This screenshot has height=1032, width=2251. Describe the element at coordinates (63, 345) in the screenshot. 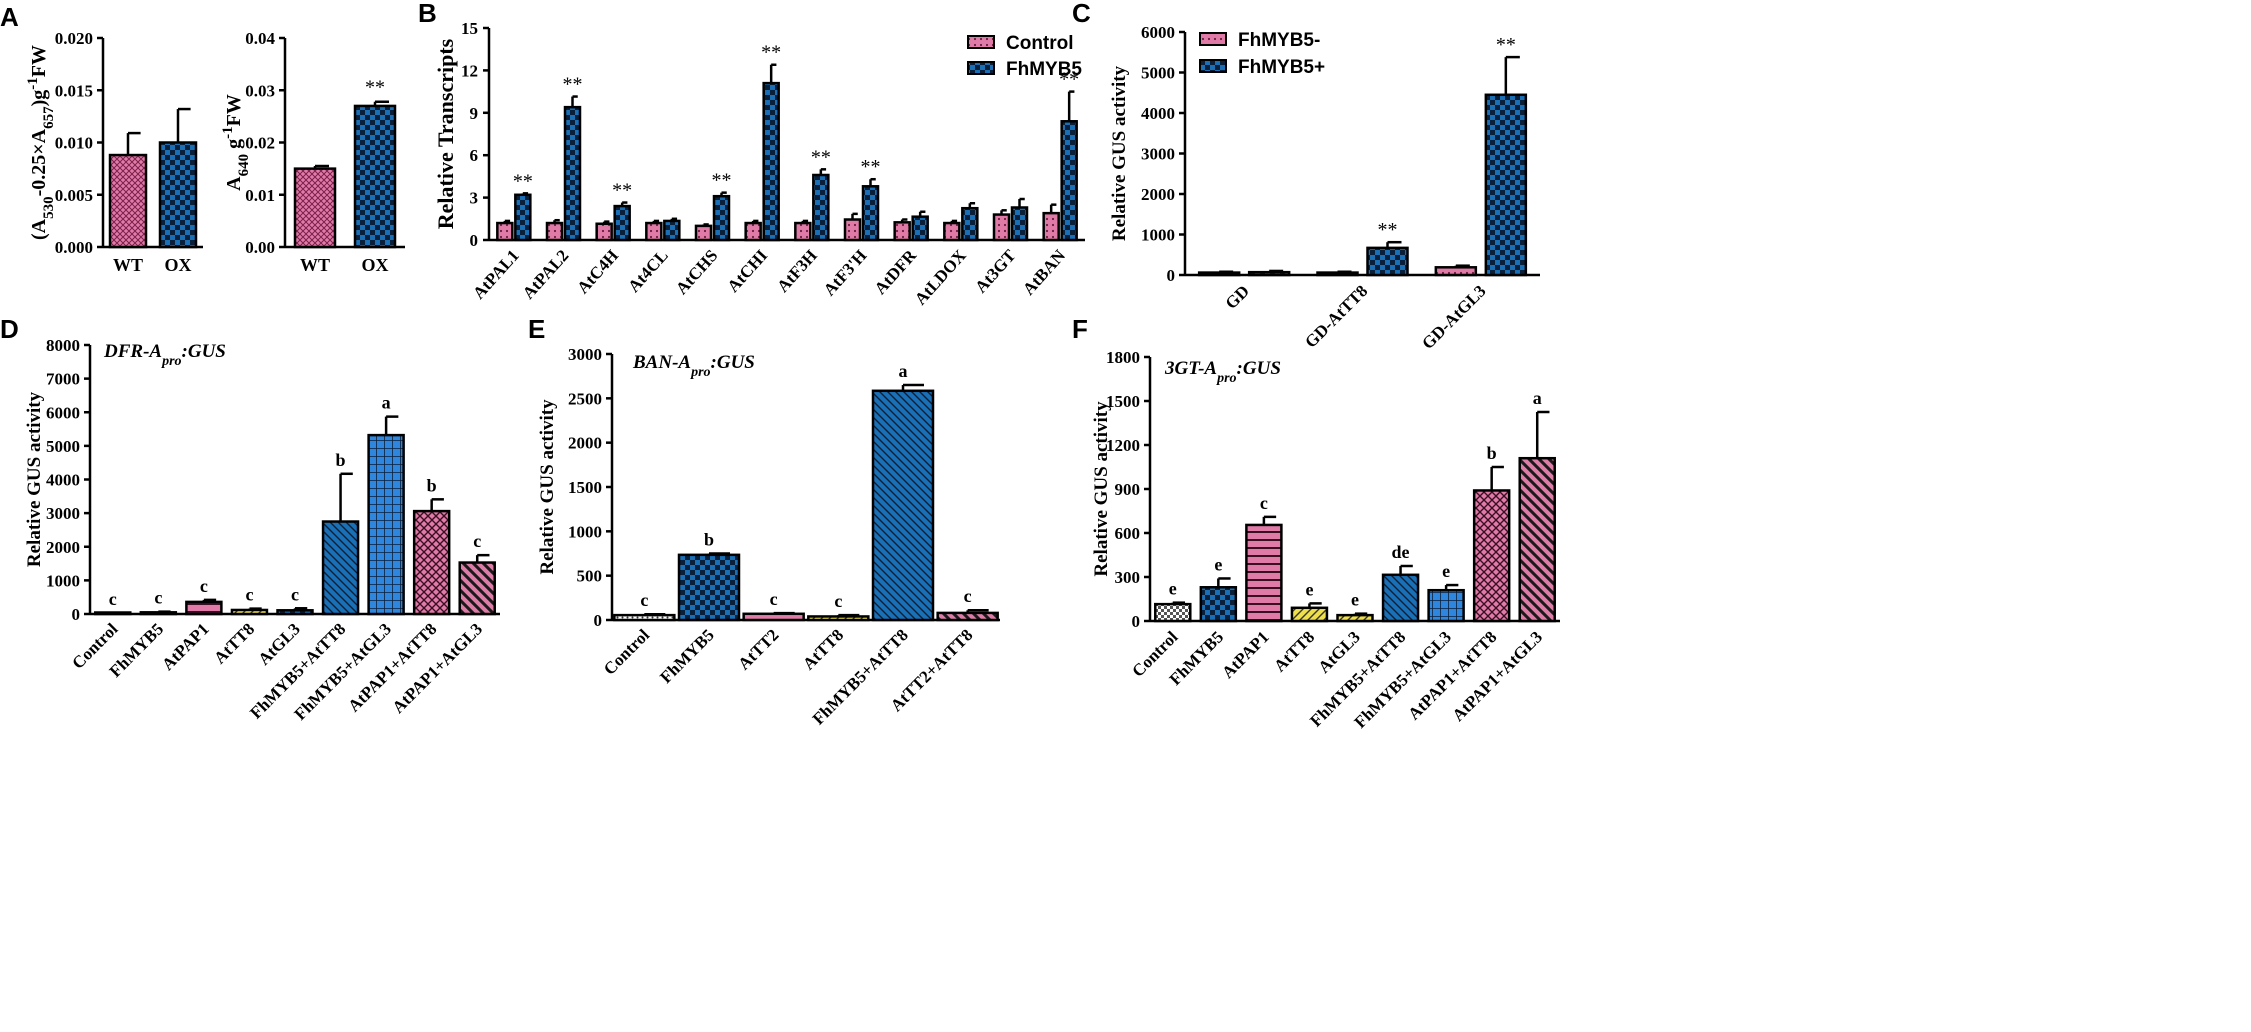

I see `y-tick-label: 8000` at that location.